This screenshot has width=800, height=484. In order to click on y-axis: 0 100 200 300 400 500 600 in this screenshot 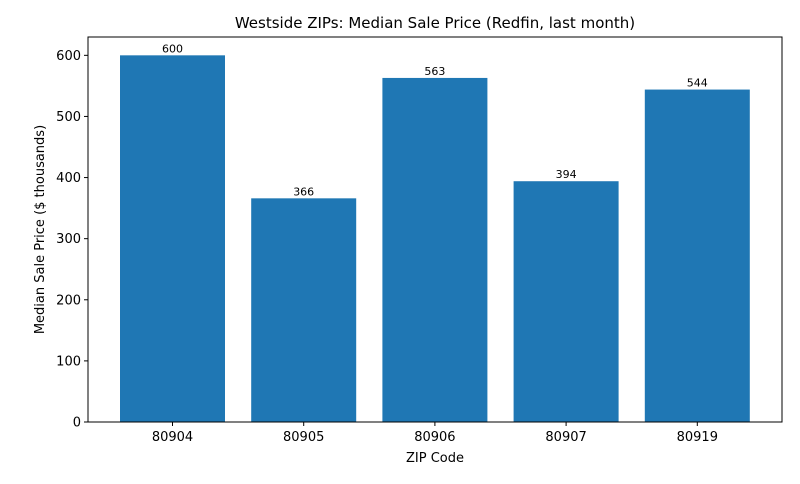, I will do `click(72, 240)`.